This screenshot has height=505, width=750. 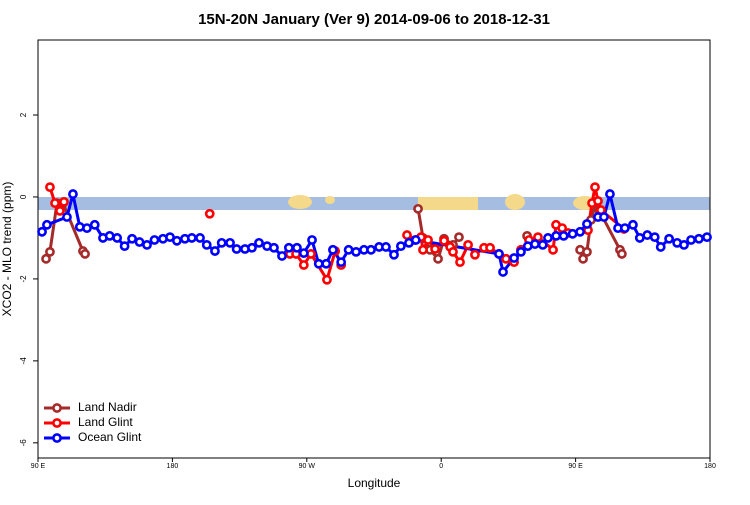 What do you see at coordinates (23, 443) in the screenshot?
I see `y-tick-label: -6` at bounding box center [23, 443].